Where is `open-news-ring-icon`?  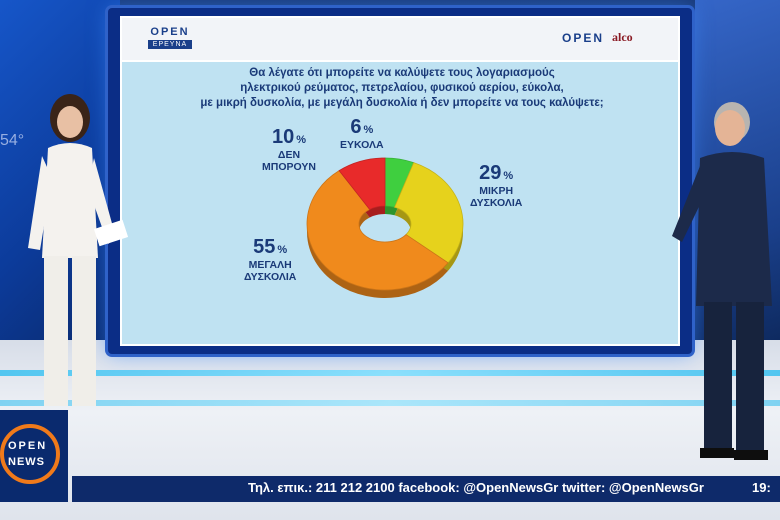 open-news-ring-icon is located at coordinates (30, 454).